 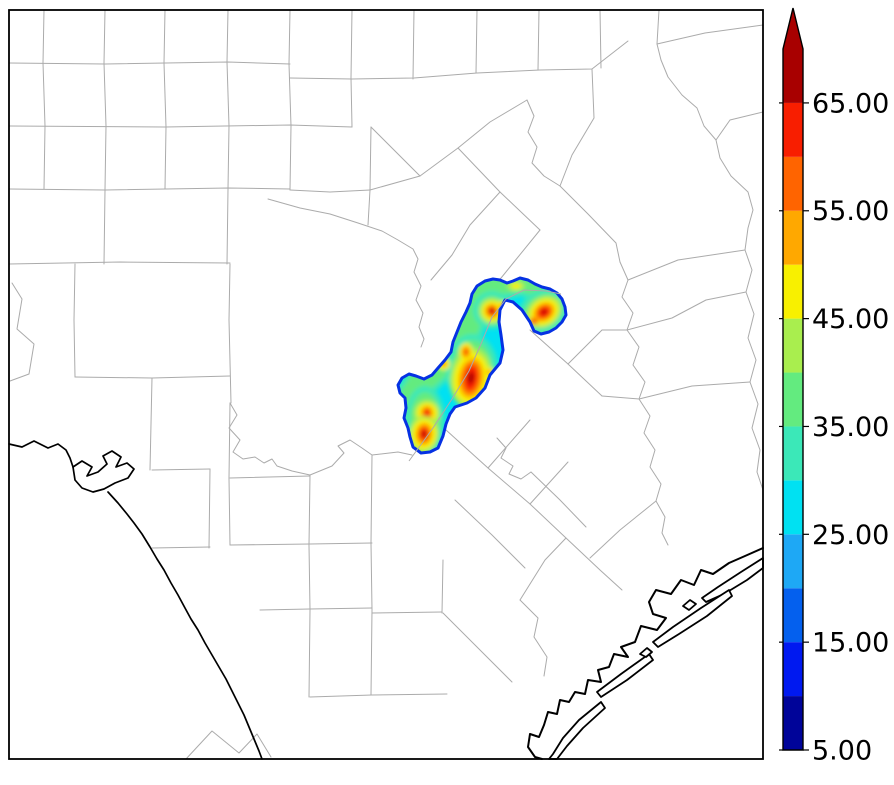 I want to click on swath-blue-edge, so click(x=482, y=365).